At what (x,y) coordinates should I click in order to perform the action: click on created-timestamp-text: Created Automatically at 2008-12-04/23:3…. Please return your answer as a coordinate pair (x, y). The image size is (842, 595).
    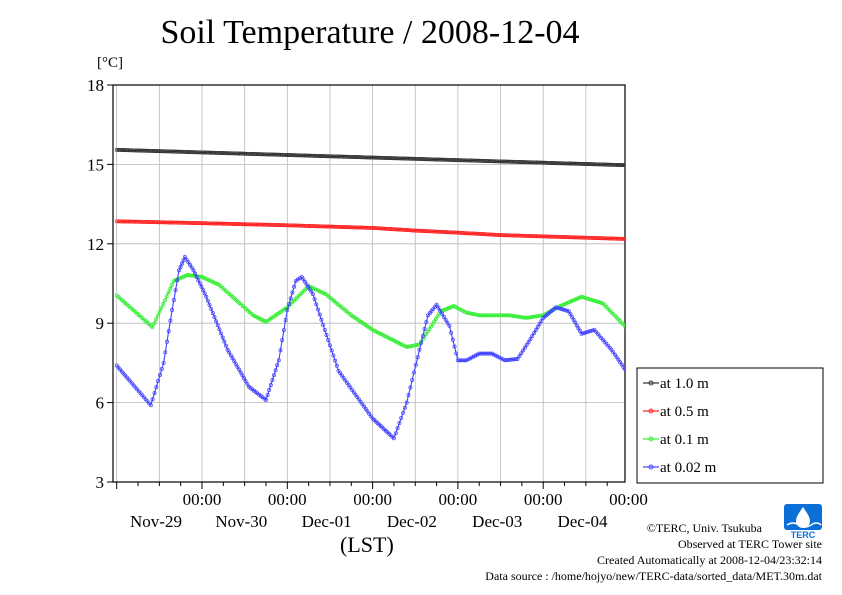
    Looking at the image, I should click on (709, 560).